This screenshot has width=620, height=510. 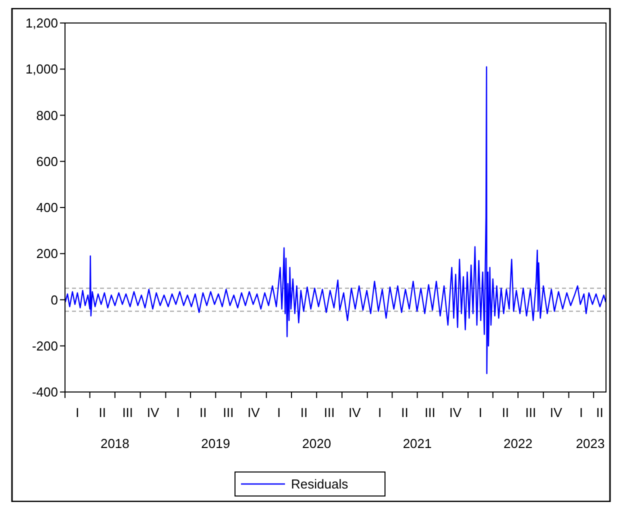 I want to click on x-tick-label: 2023, so click(x=590, y=443).